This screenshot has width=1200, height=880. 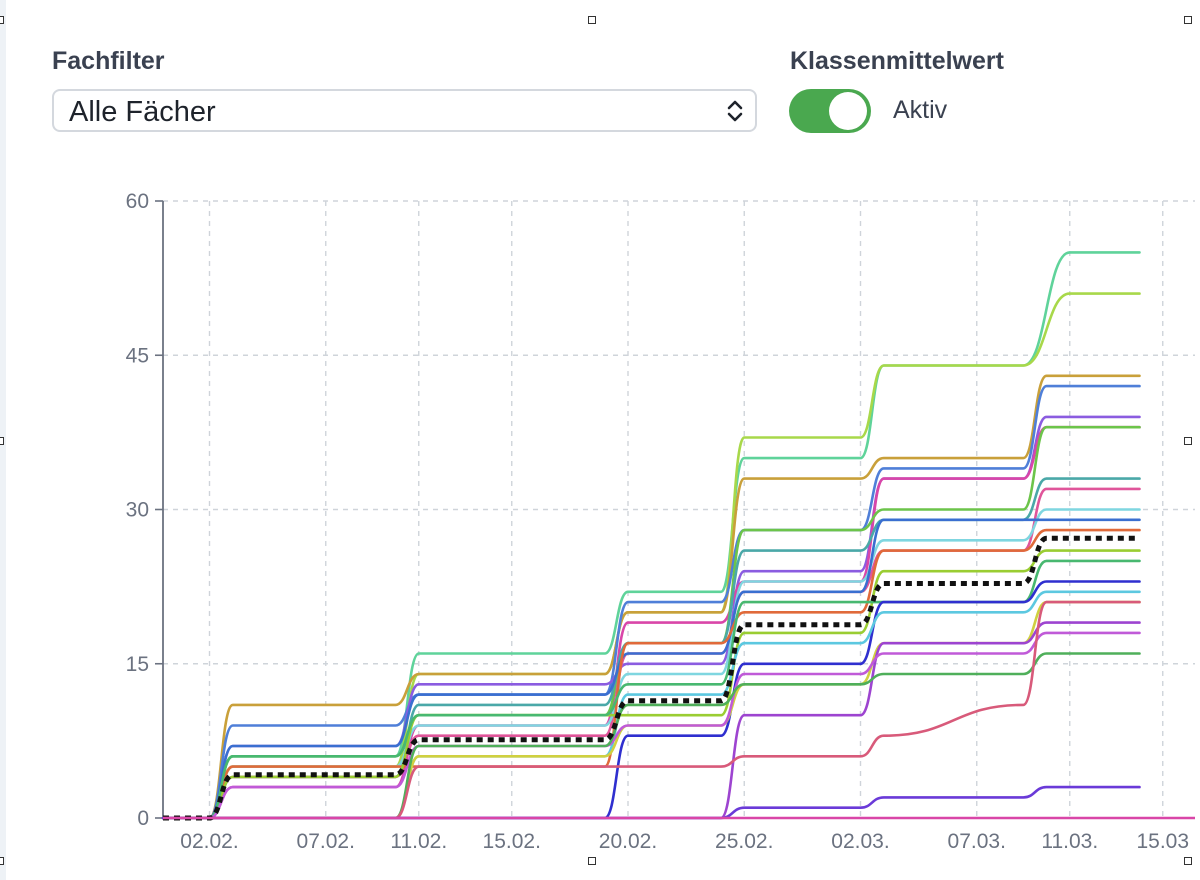 What do you see at coordinates (2, 861) in the screenshot?
I see `resize-handle-bottom-left` at bounding box center [2, 861].